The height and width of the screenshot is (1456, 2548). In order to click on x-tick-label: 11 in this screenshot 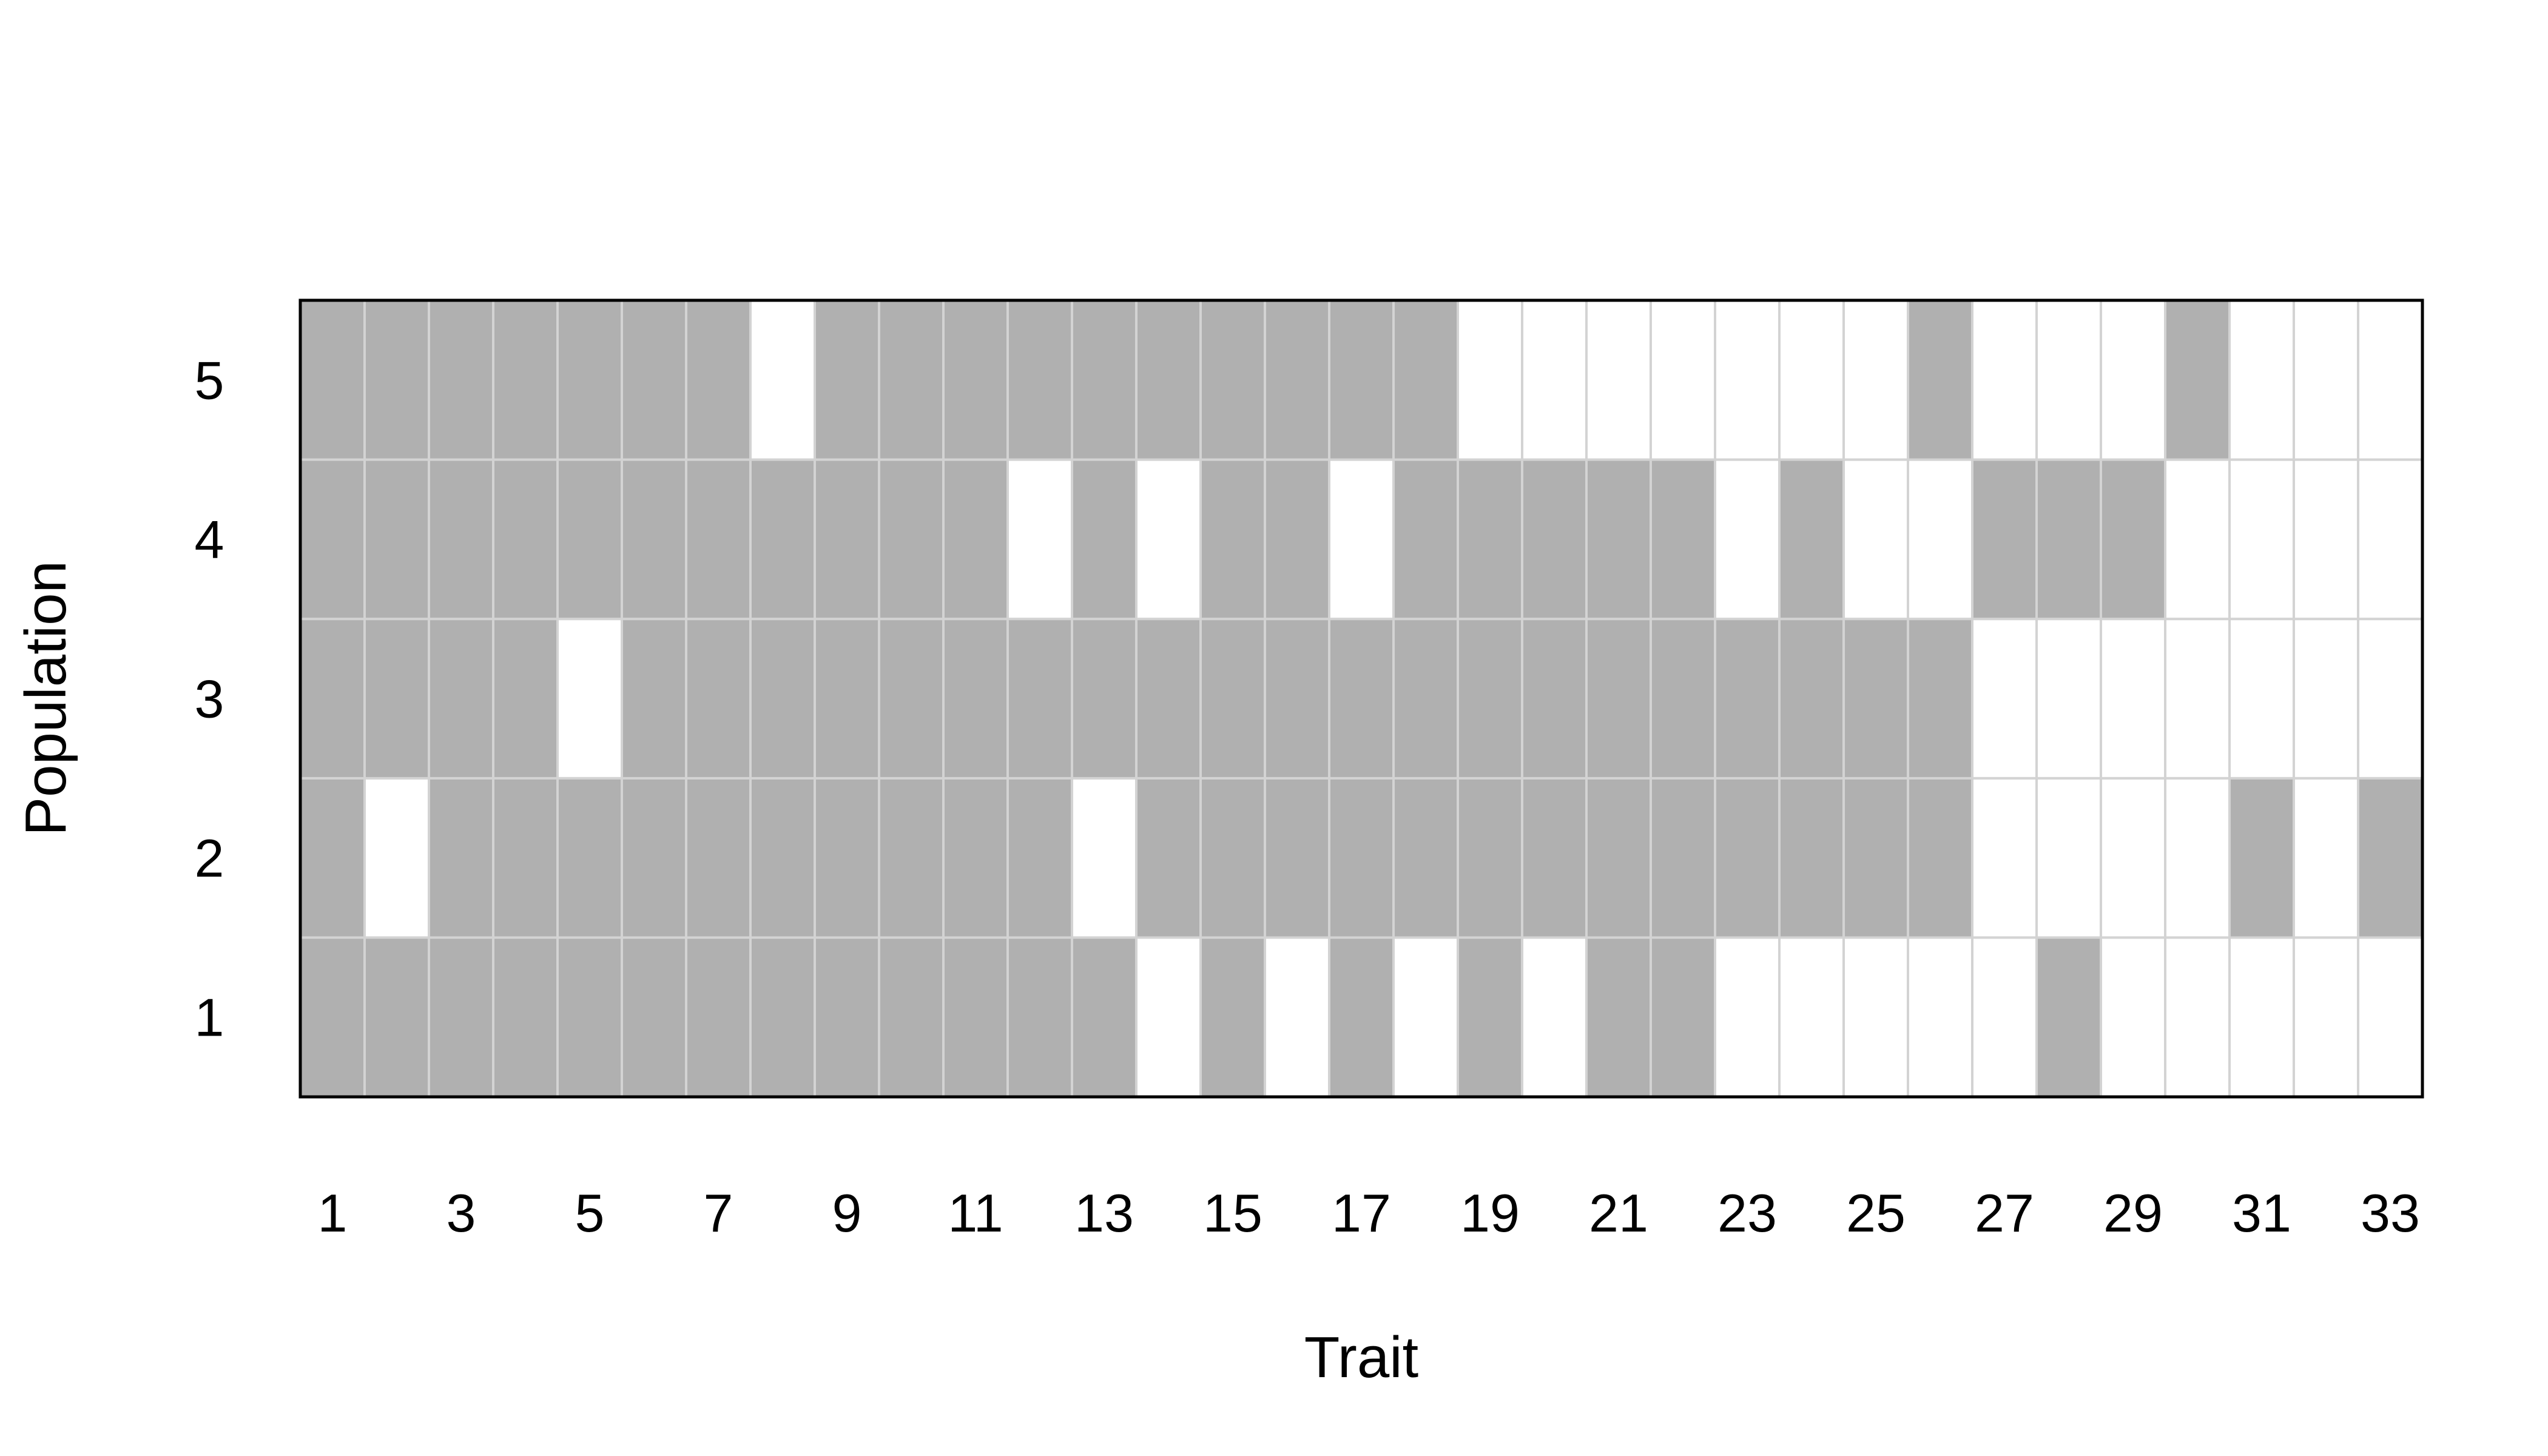, I will do `click(975, 1213)`.